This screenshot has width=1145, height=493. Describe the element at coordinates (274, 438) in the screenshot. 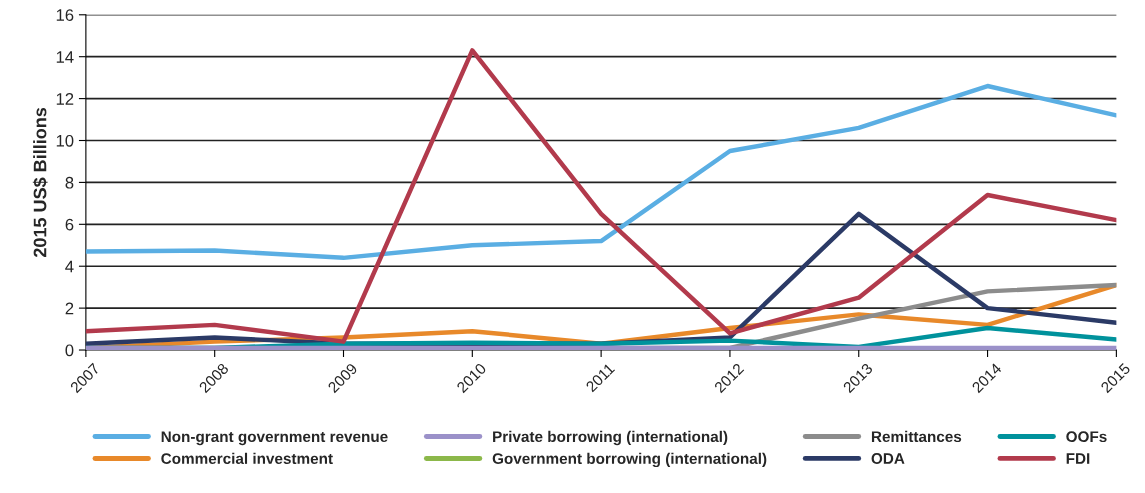

I see `legend-label: Non-grant government revenue` at that location.